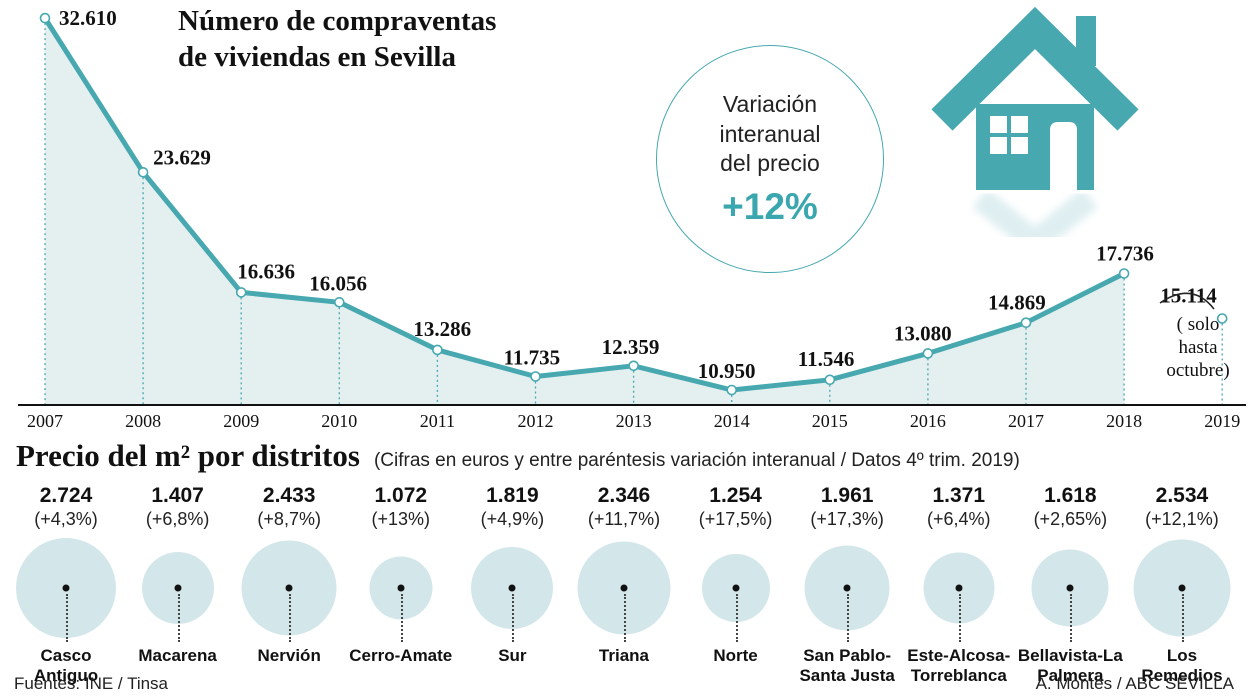 The height and width of the screenshot is (698, 1248). I want to click on district-name: Los Remedios, so click(1182, 665).